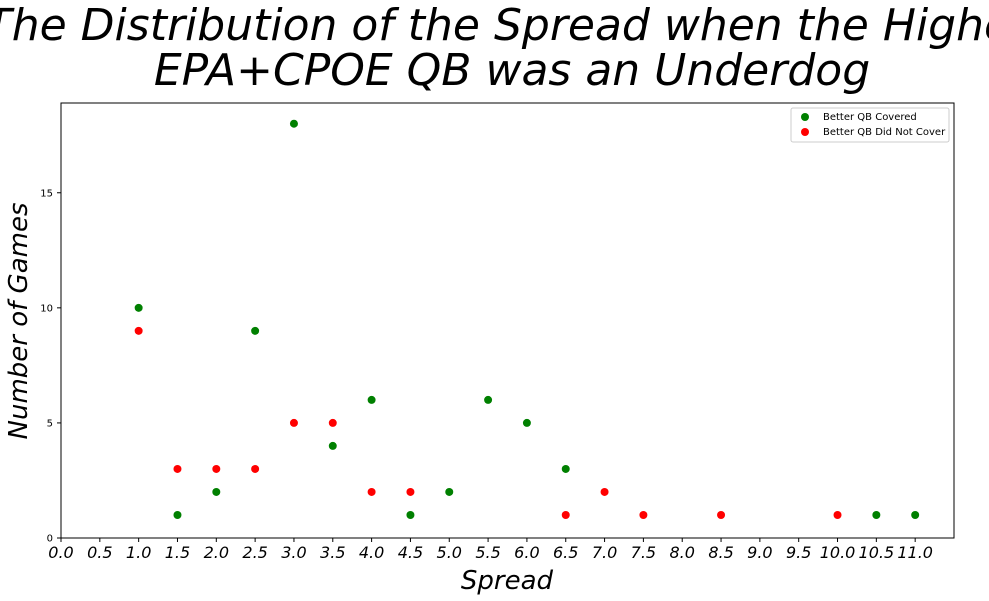 The height and width of the screenshot is (601, 989). Describe the element at coordinates (870, 117) in the screenshot. I see `legend-label-covered: Better QB Covered` at that location.